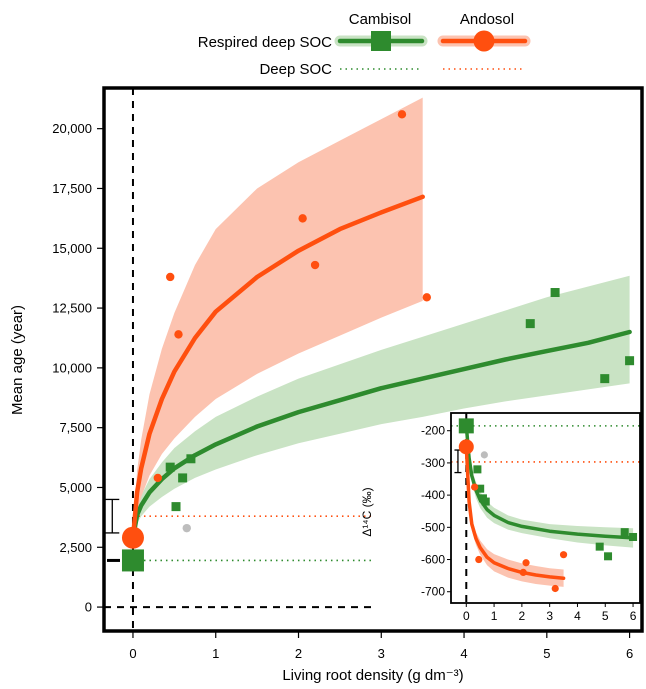  I want to click on main-intercept-cambisol, so click(132, 560).